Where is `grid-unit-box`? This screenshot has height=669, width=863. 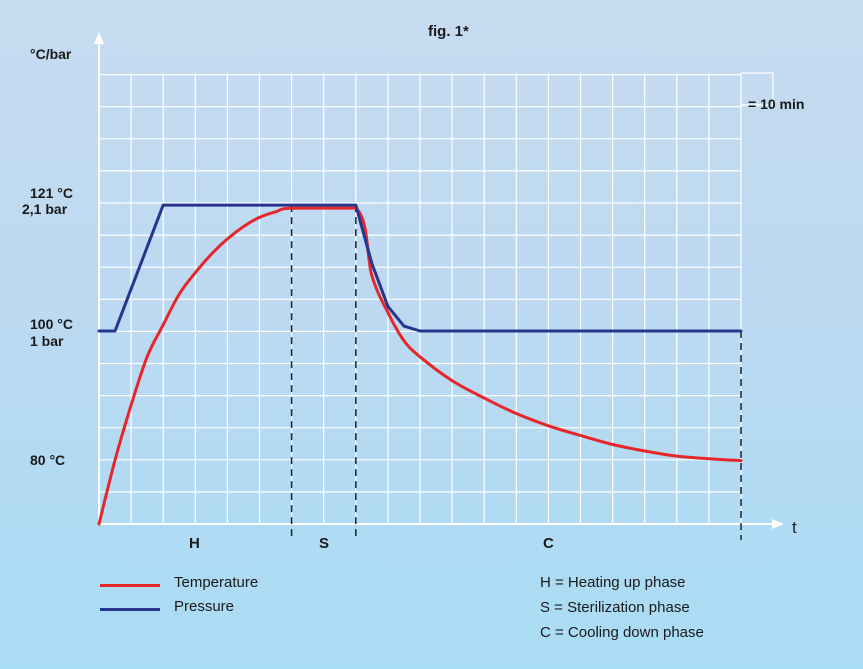
grid-unit-box is located at coordinates (757, 89).